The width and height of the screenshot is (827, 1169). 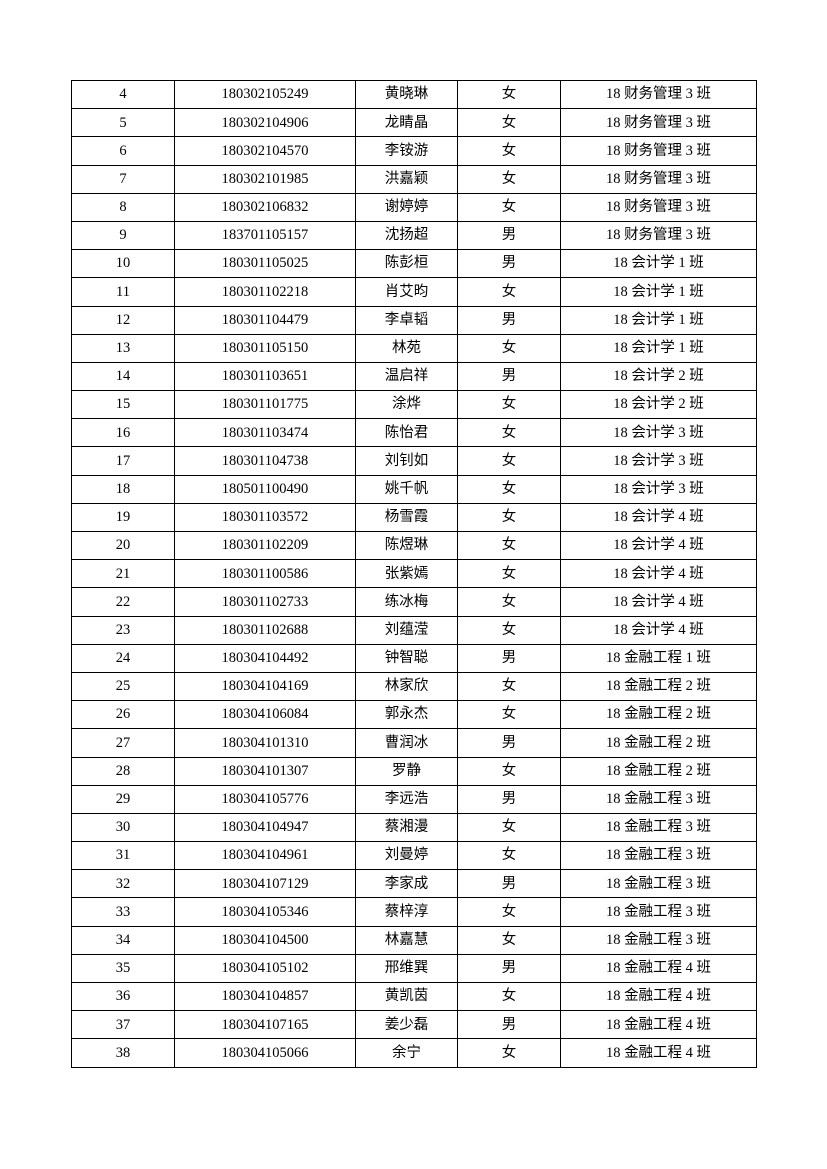 What do you see at coordinates (265, 264) in the screenshot?
I see `student-id-cell: 180301105025` at bounding box center [265, 264].